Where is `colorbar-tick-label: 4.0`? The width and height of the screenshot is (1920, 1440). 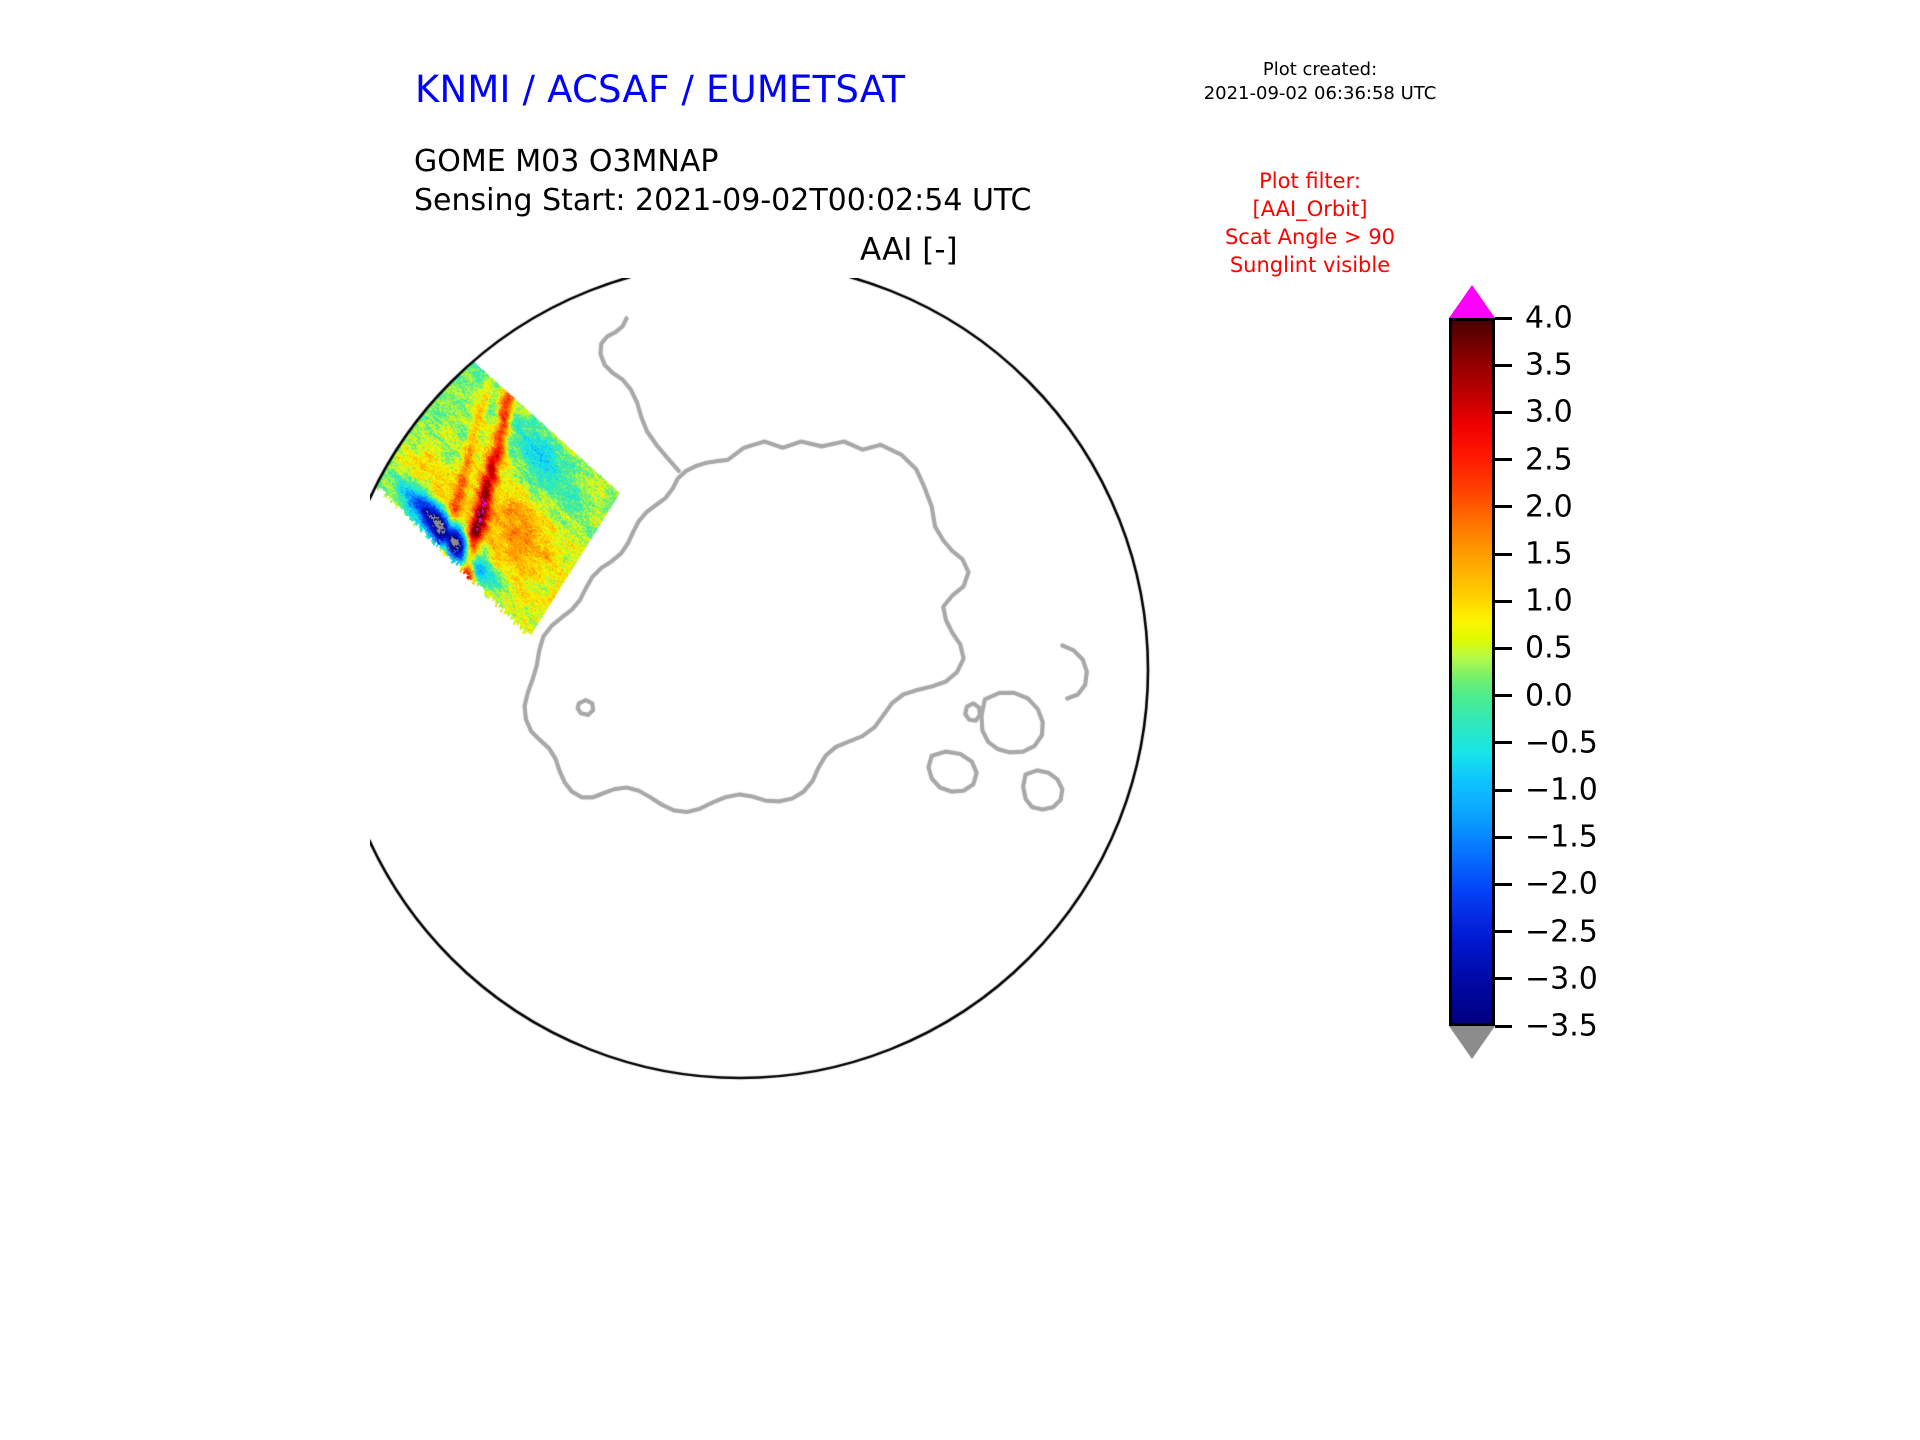 colorbar-tick-label: 4.0 is located at coordinates (1549, 318).